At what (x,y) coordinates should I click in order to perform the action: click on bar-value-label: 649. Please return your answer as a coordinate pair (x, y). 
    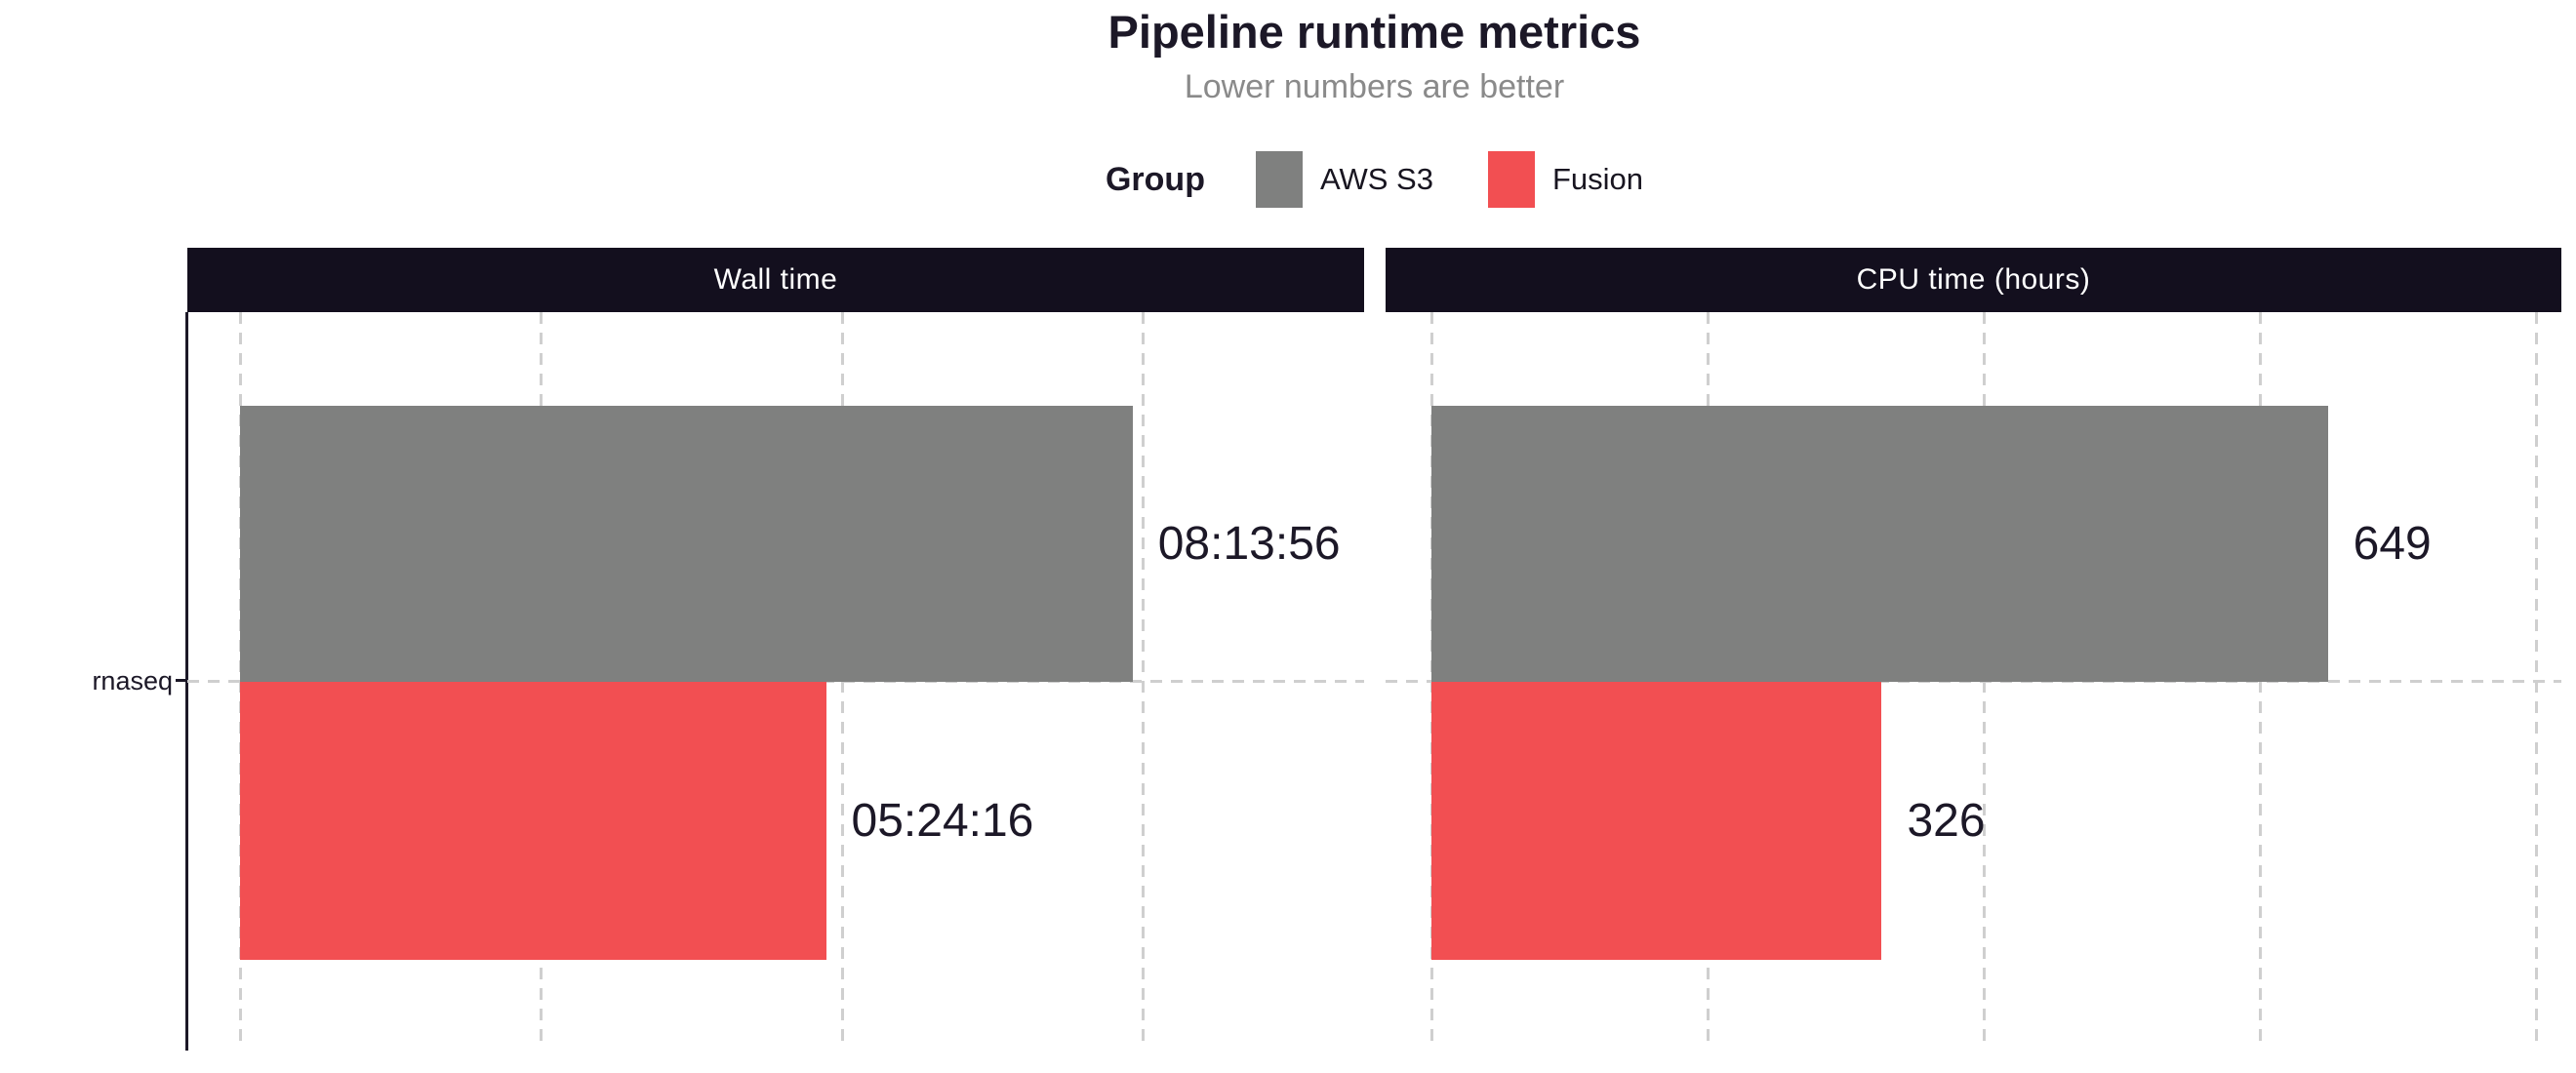
    Looking at the image, I should click on (2392, 544).